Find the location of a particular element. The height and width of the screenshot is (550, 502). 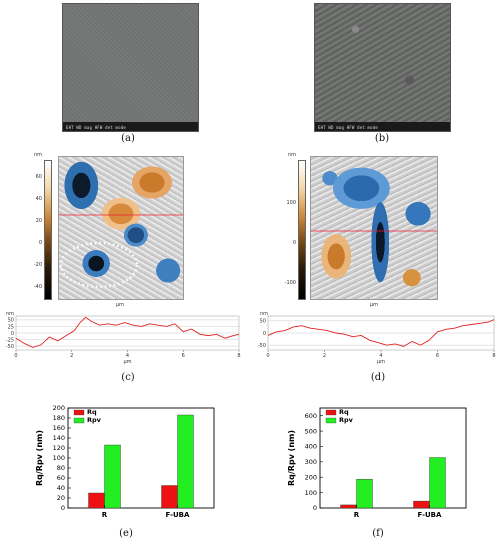

bar-e-ytick-label: 20 is located at coordinates (61, 498).